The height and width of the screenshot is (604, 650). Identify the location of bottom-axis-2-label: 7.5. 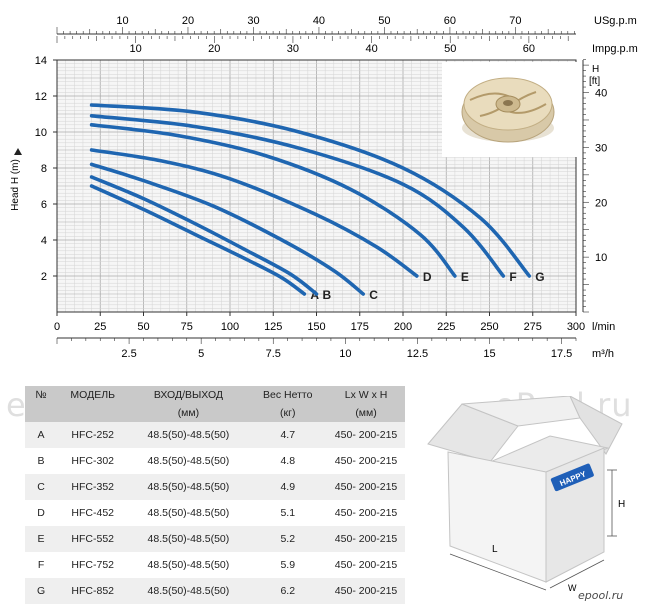
(273, 354).